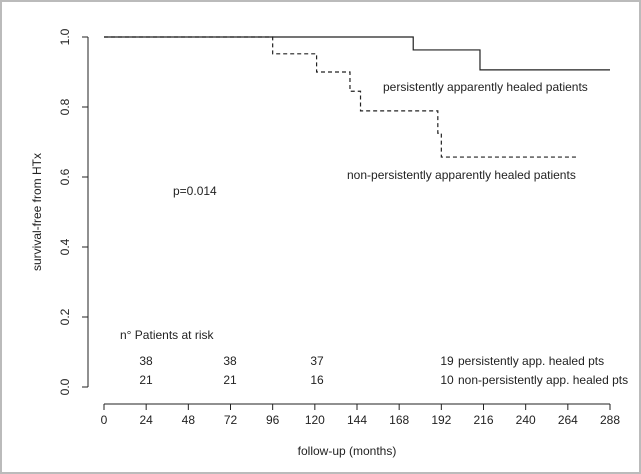 The image size is (641, 474). Describe the element at coordinates (447, 380) in the screenshot. I see `at-risk-count: 10` at that location.